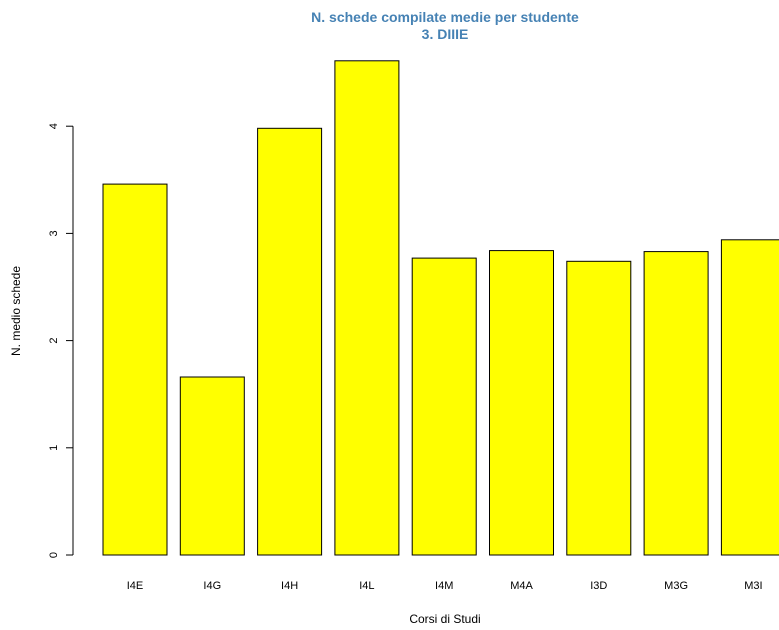  I want to click on x-tick-label: I4G, so click(212, 586).